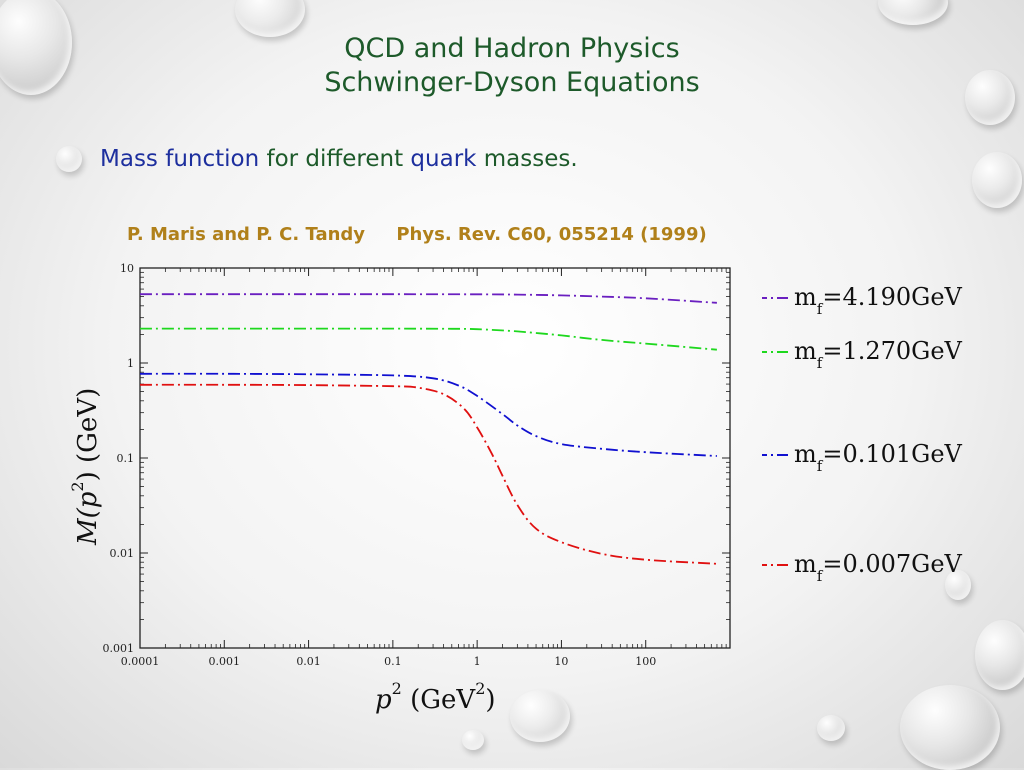  What do you see at coordinates (527, 159) in the screenshot?
I see `subtitle-text-end: masses.` at bounding box center [527, 159].